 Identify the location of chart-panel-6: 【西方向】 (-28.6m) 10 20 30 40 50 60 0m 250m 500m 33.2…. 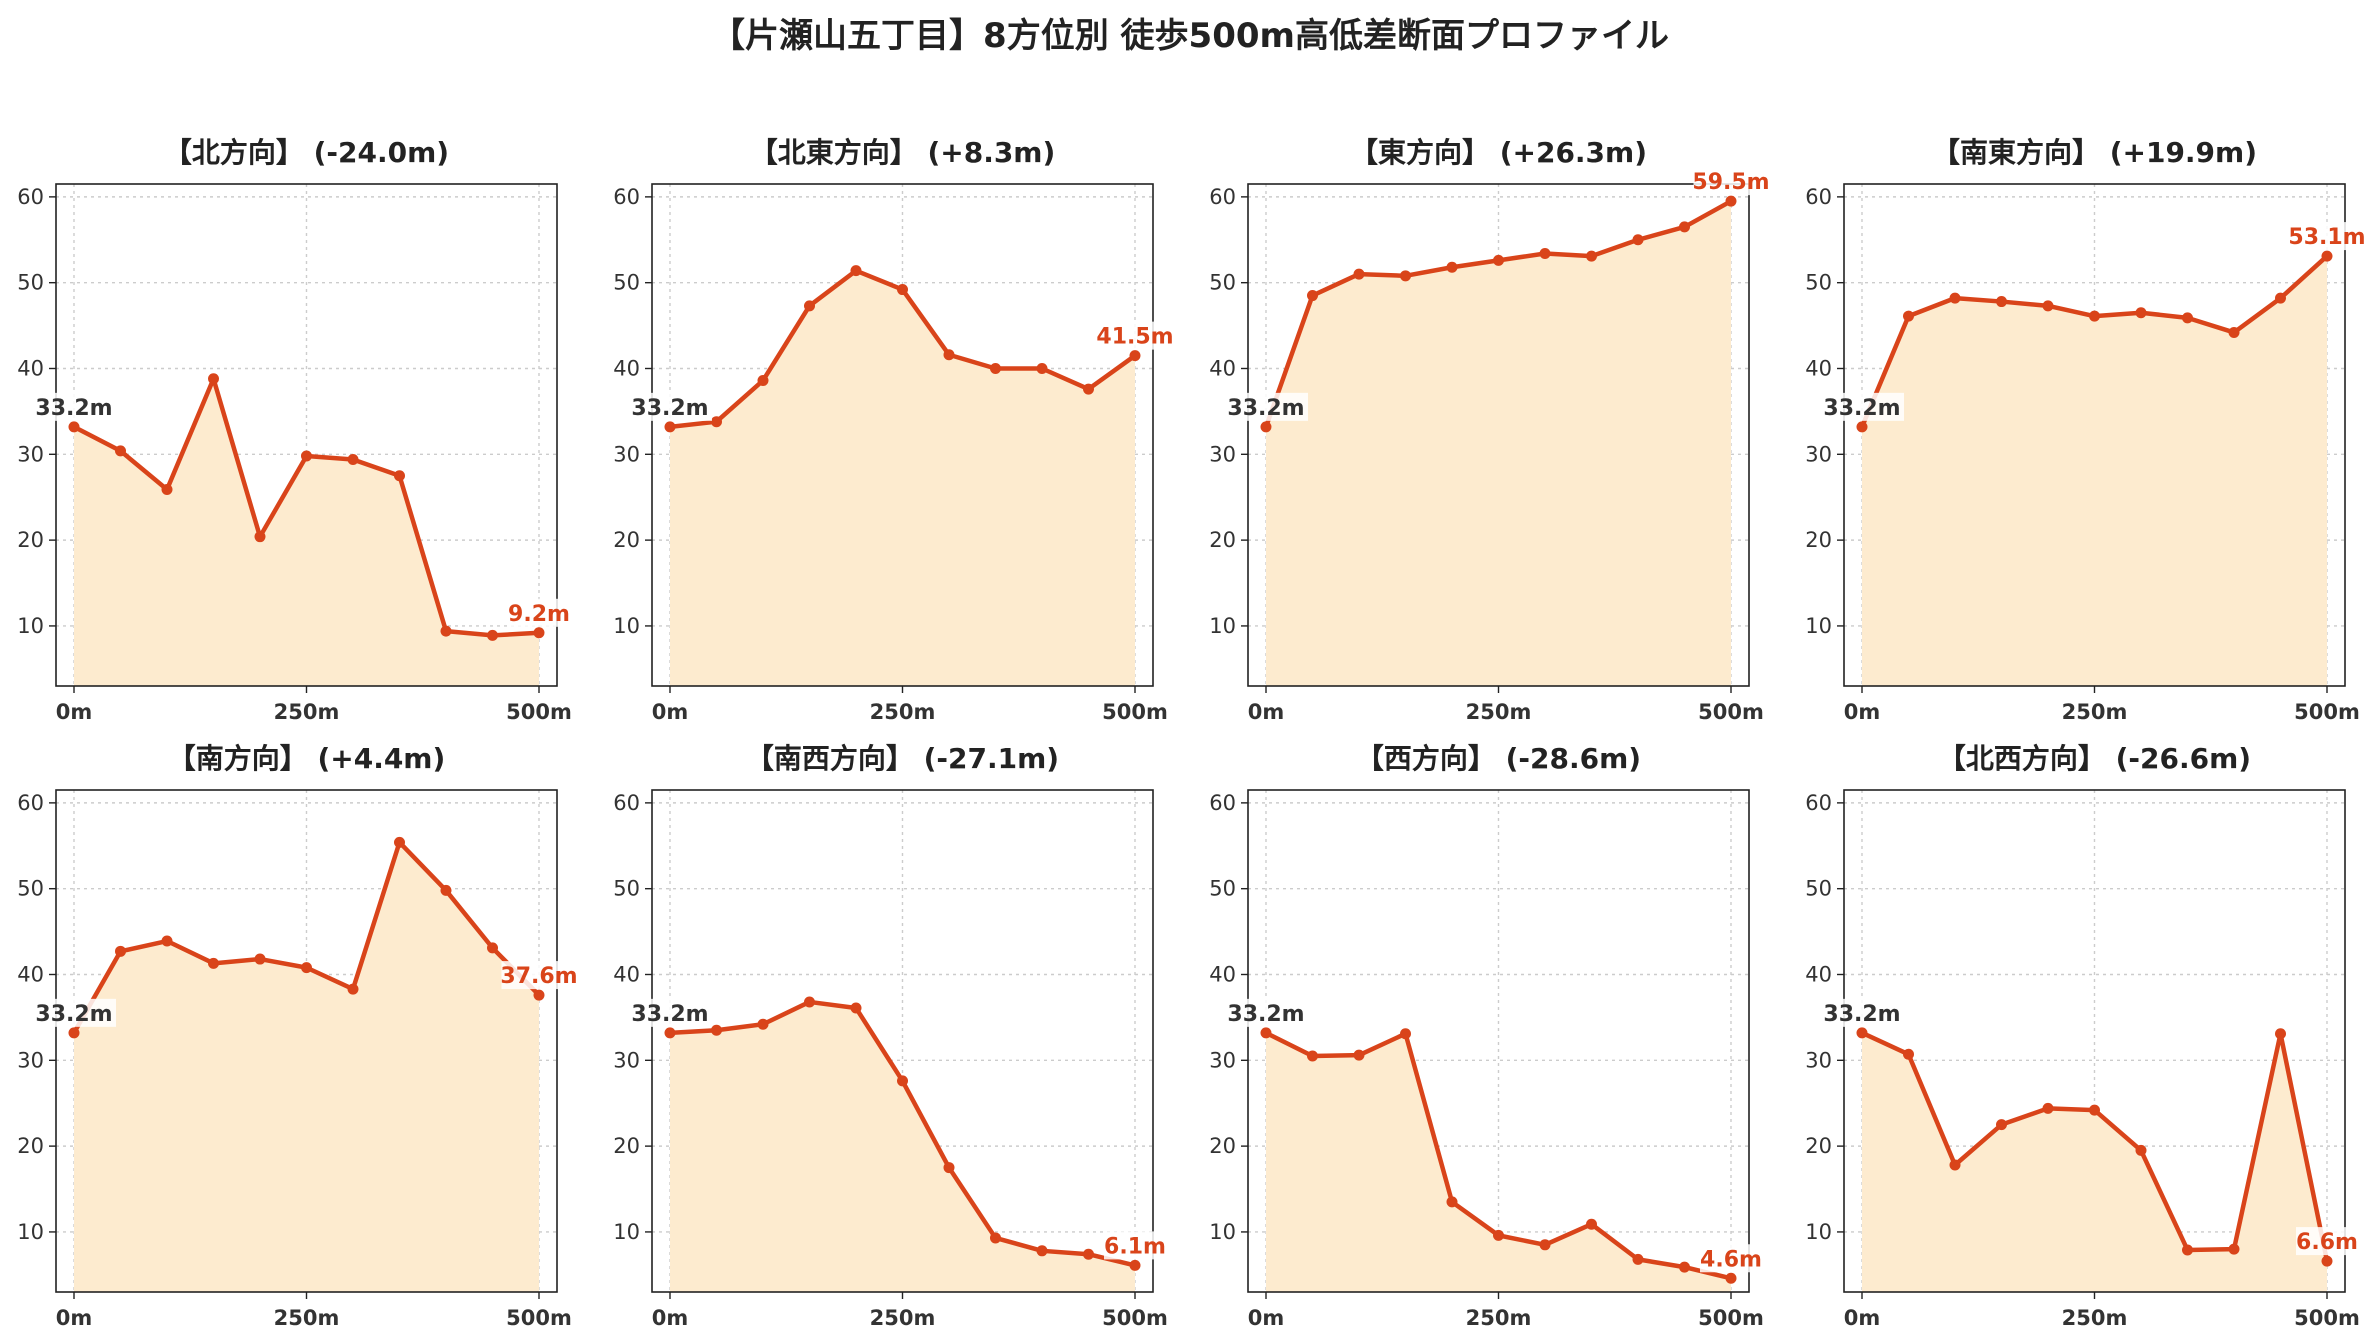
(1486, 1036).